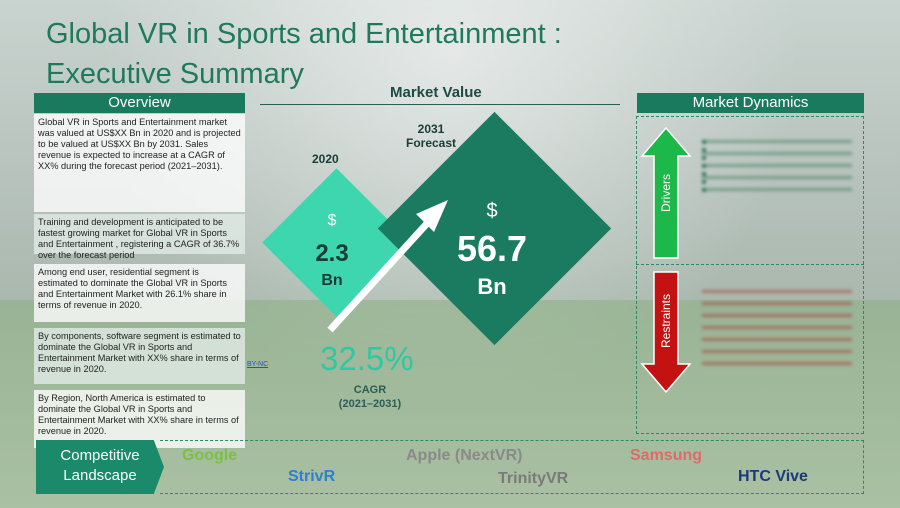 The height and width of the screenshot is (508, 900). Describe the element at coordinates (777, 330) in the screenshot. I see `restraints-list-blurred` at that location.